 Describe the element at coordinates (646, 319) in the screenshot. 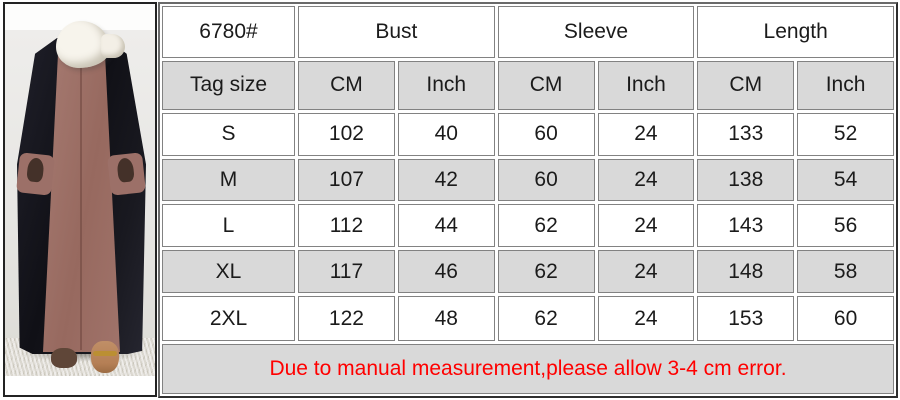

I see `cell-2xl-sleeve-inch: 24` at that location.